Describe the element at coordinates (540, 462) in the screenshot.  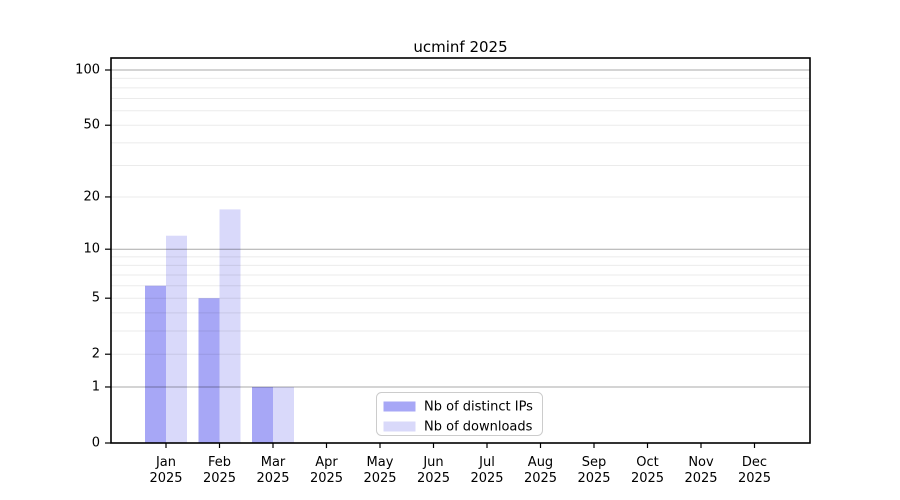
I see `x-tick-label-month: Aug` at that location.